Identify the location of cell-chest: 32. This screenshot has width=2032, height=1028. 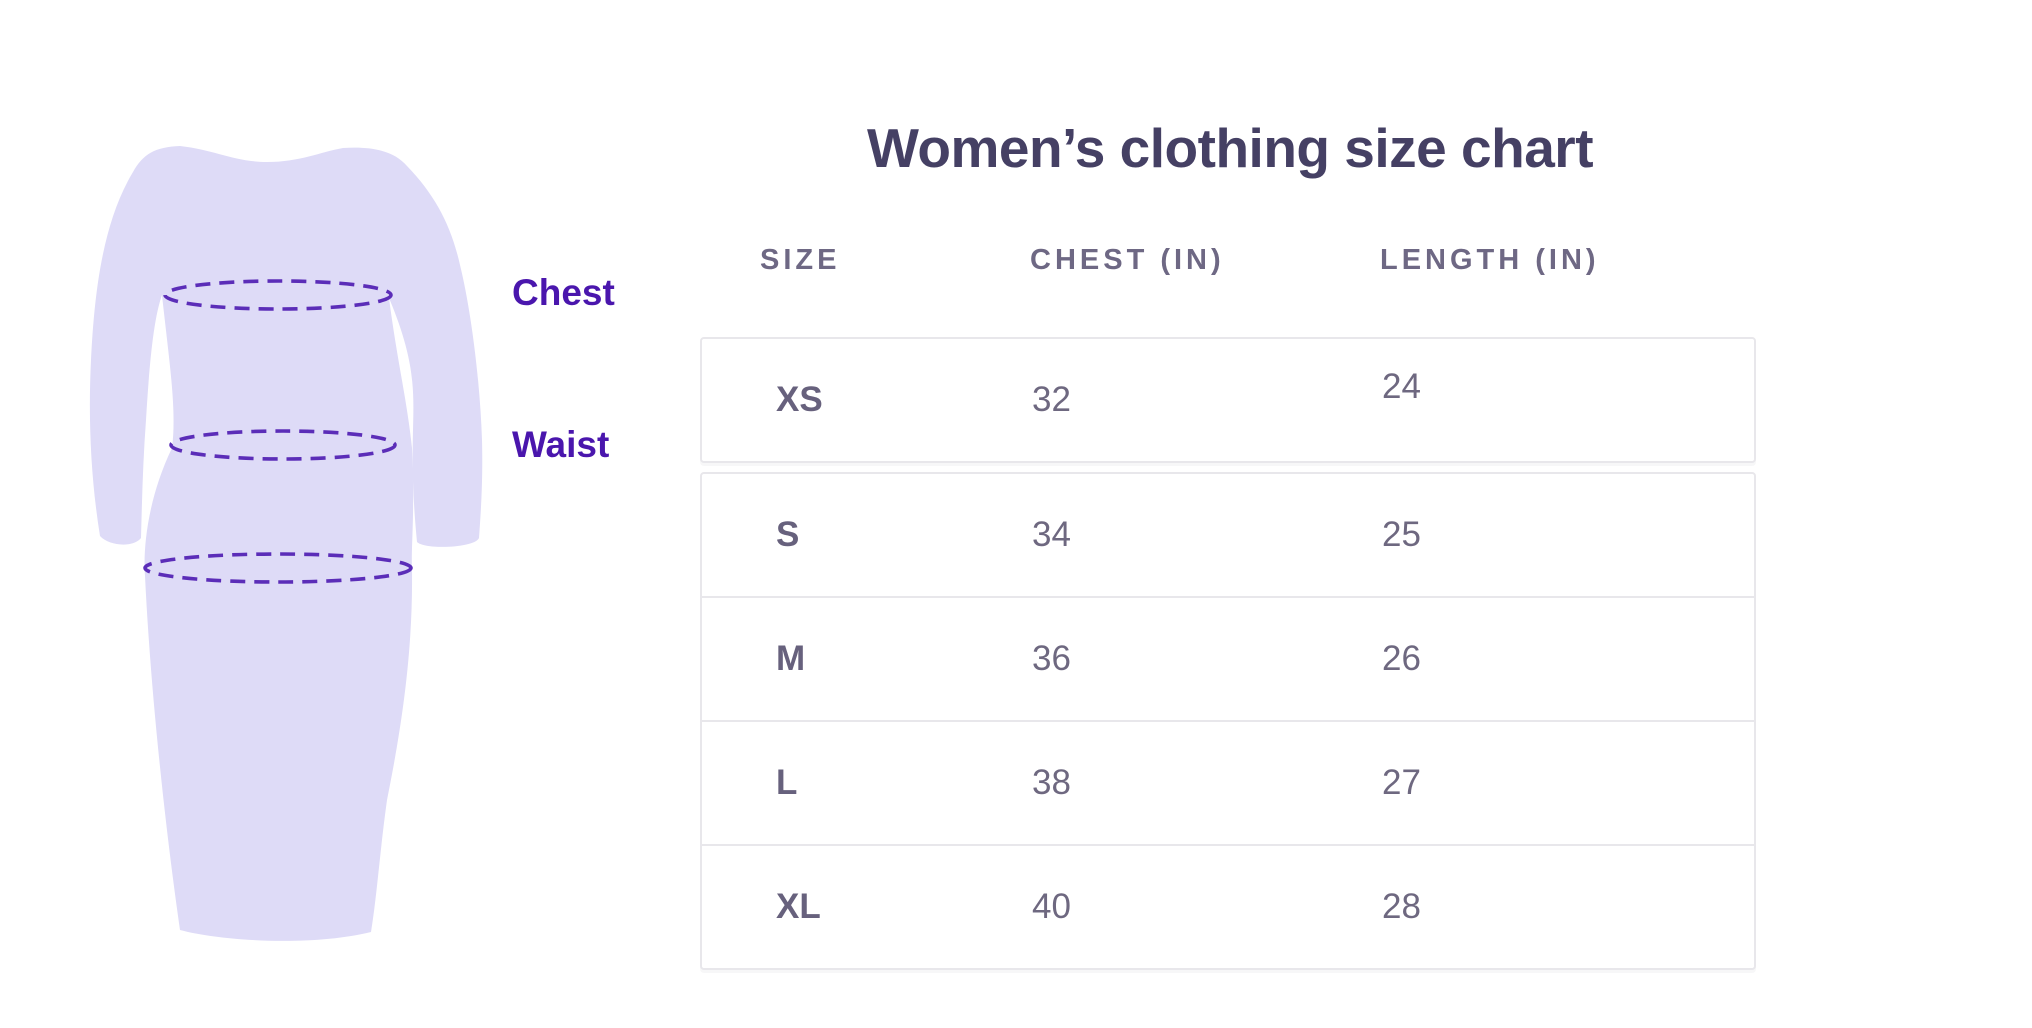
(1051, 399).